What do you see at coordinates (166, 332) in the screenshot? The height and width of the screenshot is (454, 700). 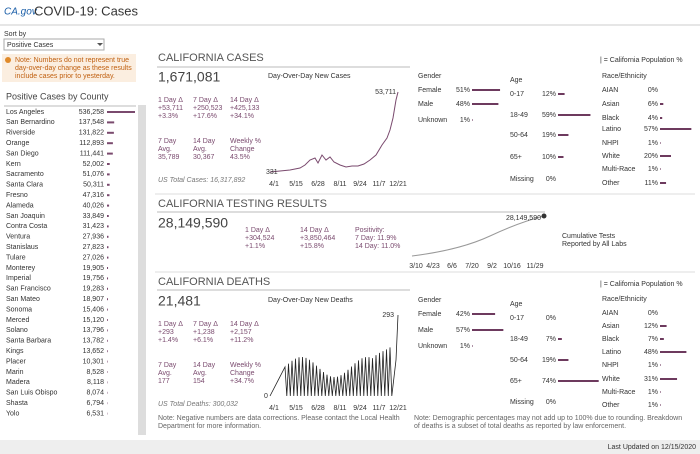 I see `stat-value: +293` at bounding box center [166, 332].